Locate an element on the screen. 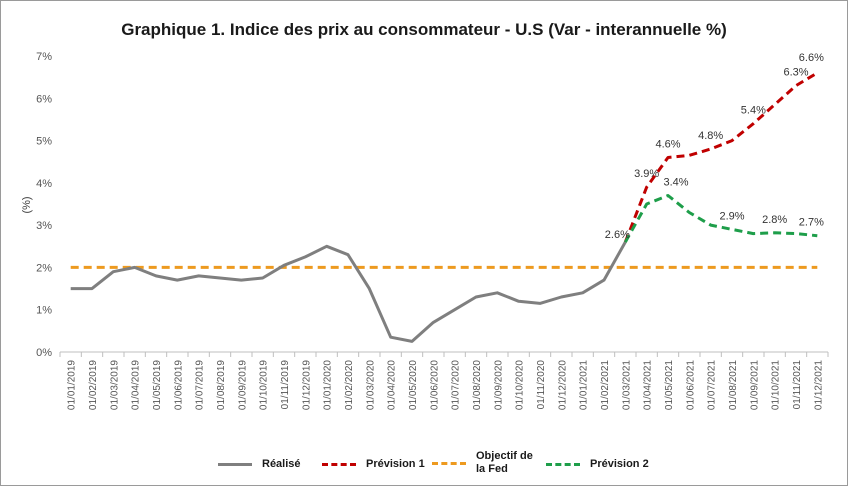 This screenshot has width=848, height=486. legend-swatch-objectif-fed is located at coordinates (449, 463).